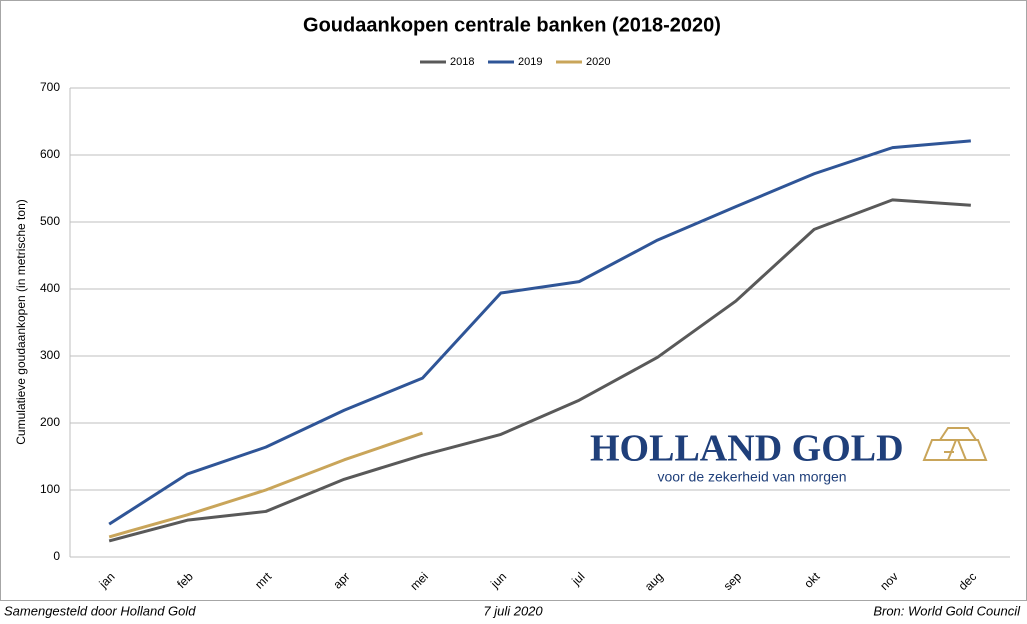  Describe the element at coordinates (530, 62) in the screenshot. I see `legend-label: 2019` at that location.